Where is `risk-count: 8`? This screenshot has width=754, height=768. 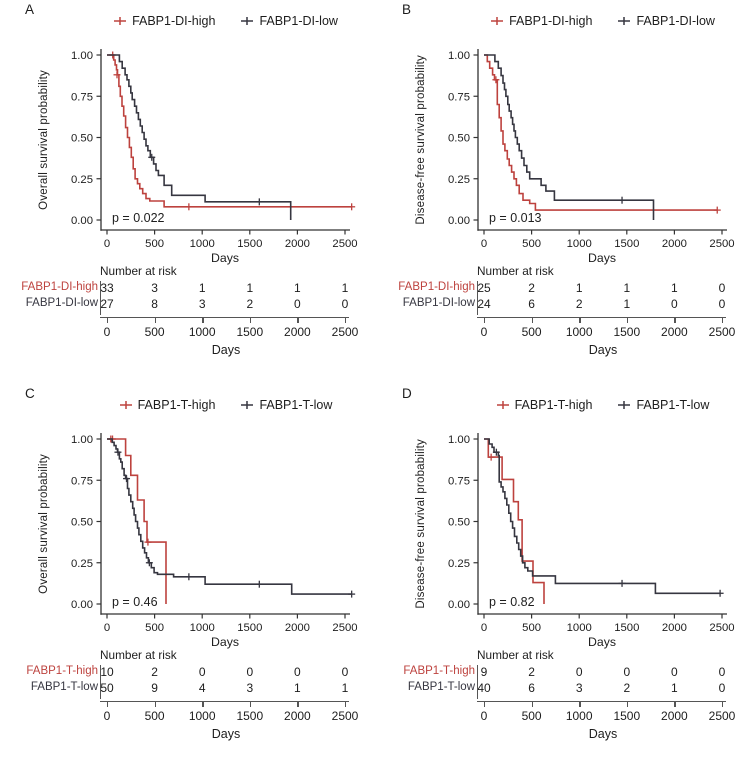 risk-count: 8 is located at coordinates (154, 304).